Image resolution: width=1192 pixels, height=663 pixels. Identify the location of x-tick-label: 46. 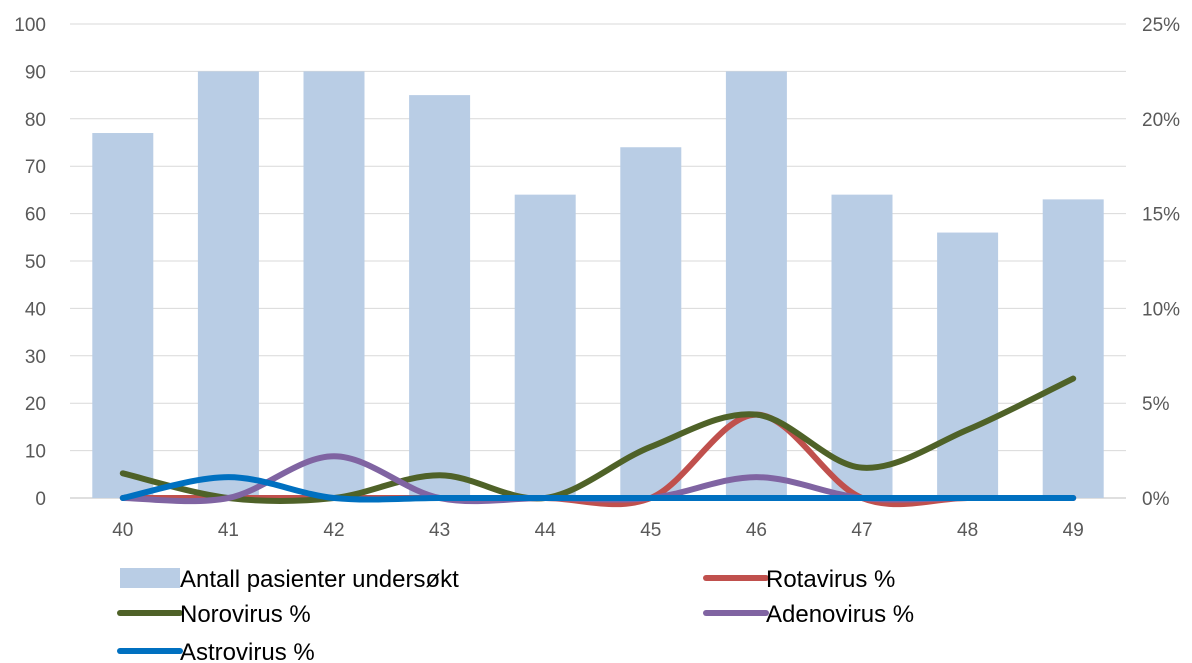
(756, 530).